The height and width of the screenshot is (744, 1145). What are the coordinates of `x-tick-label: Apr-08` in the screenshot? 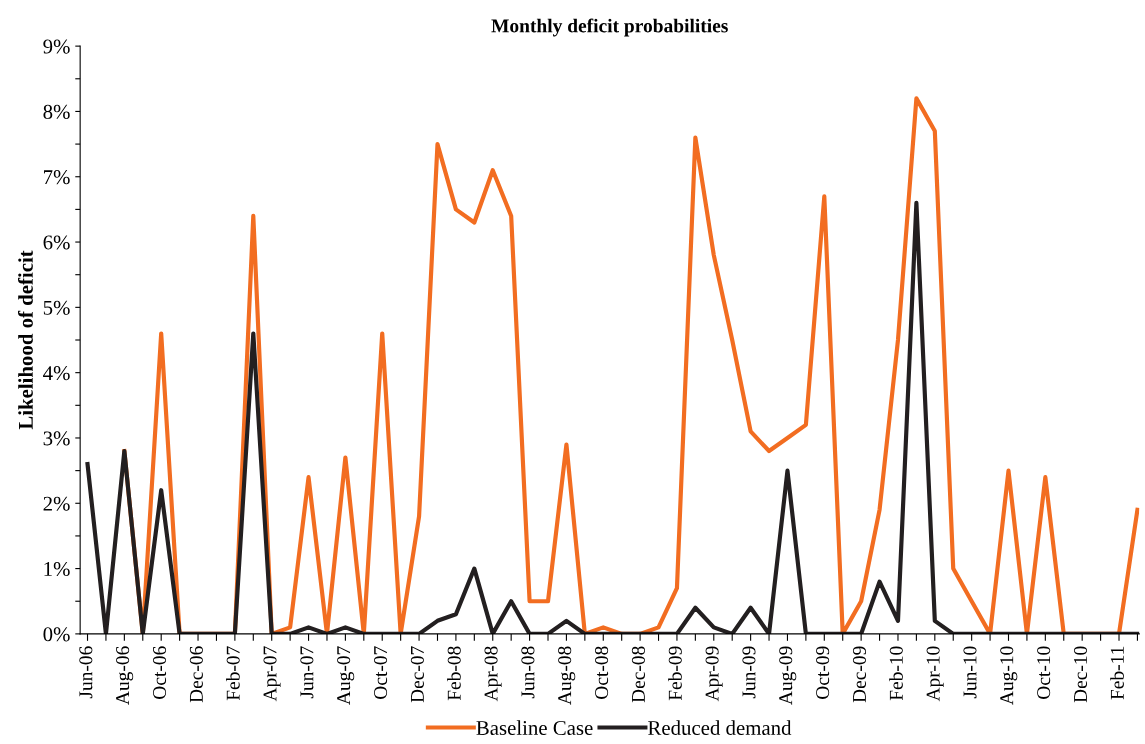 It's located at (493, 674).